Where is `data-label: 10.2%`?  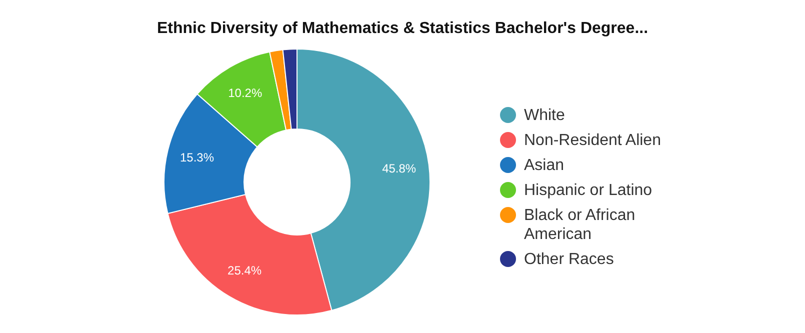 data-label: 10.2% is located at coordinates (245, 93).